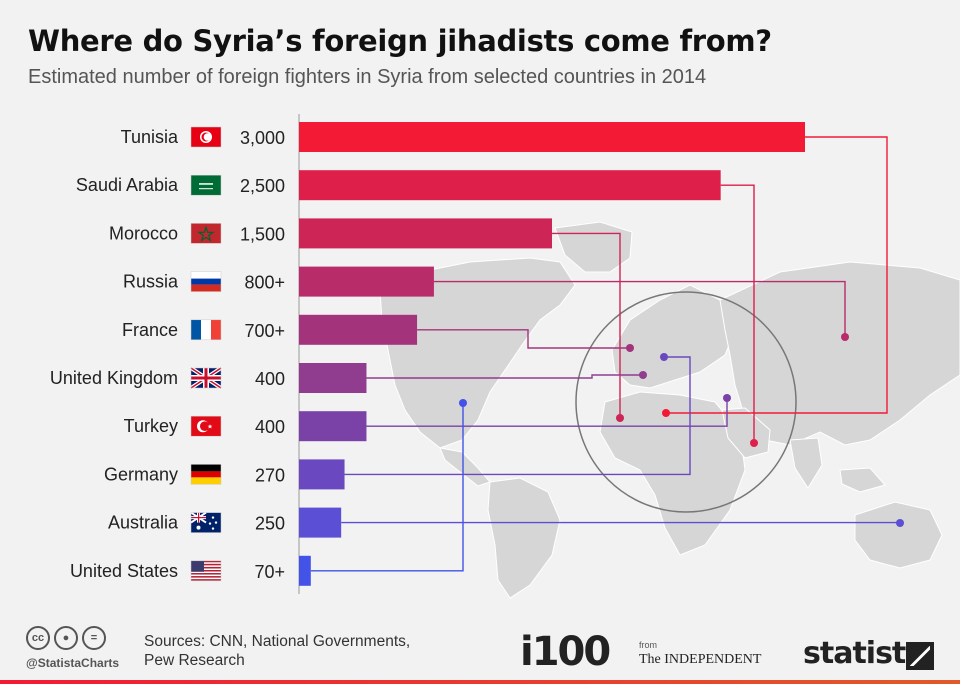 The width and height of the screenshot is (960, 684). What do you see at coordinates (38, 638) in the screenshot?
I see `creative-commons-icon: cc` at bounding box center [38, 638].